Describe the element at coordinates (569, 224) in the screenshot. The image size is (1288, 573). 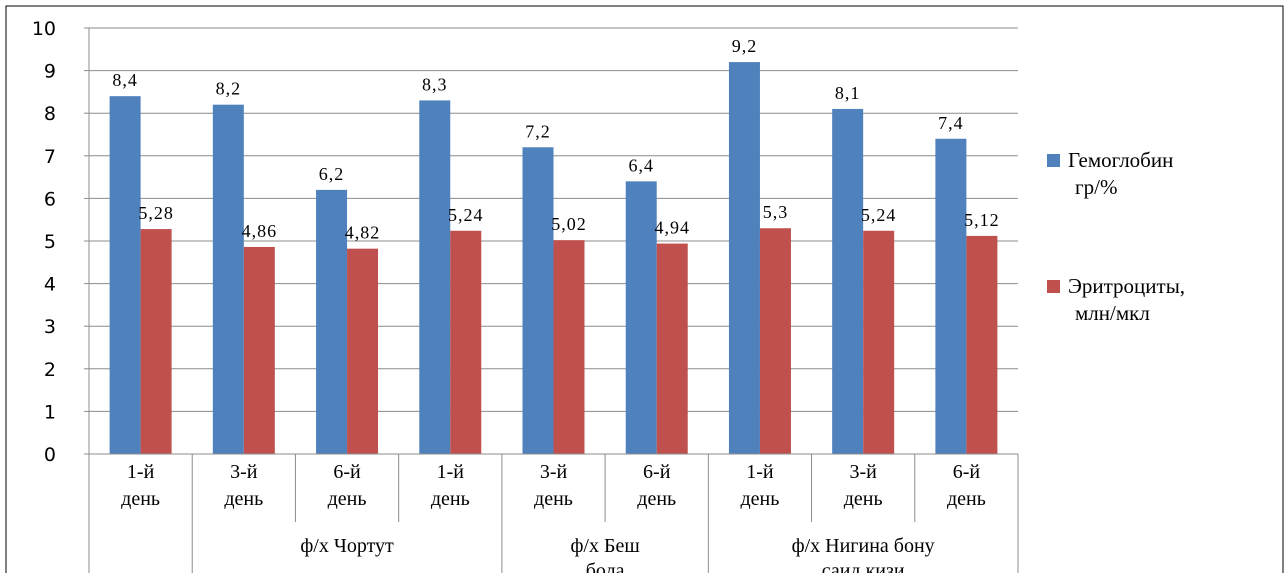
I see `erythrocytes-data-label: 5,02` at that location.